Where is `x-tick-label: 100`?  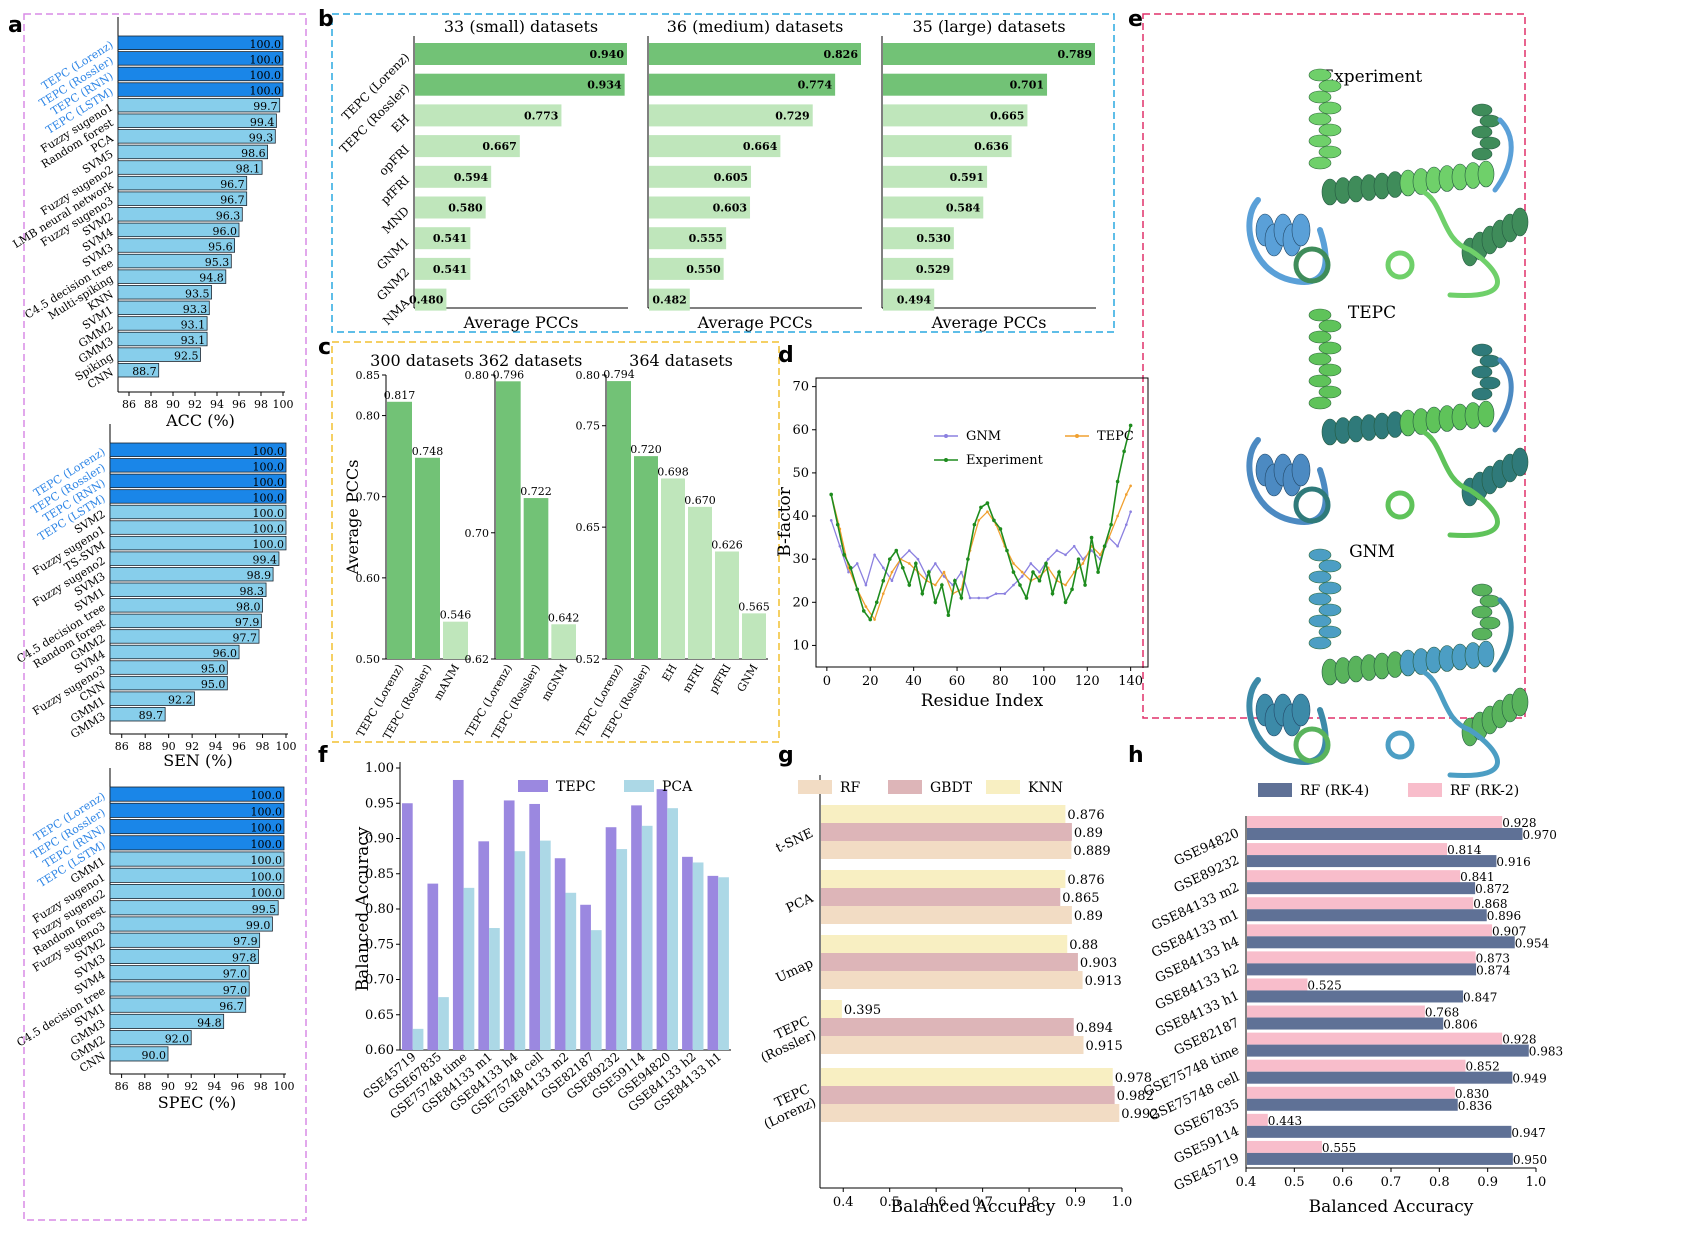 x-tick-label: 100 is located at coordinates (283, 404).